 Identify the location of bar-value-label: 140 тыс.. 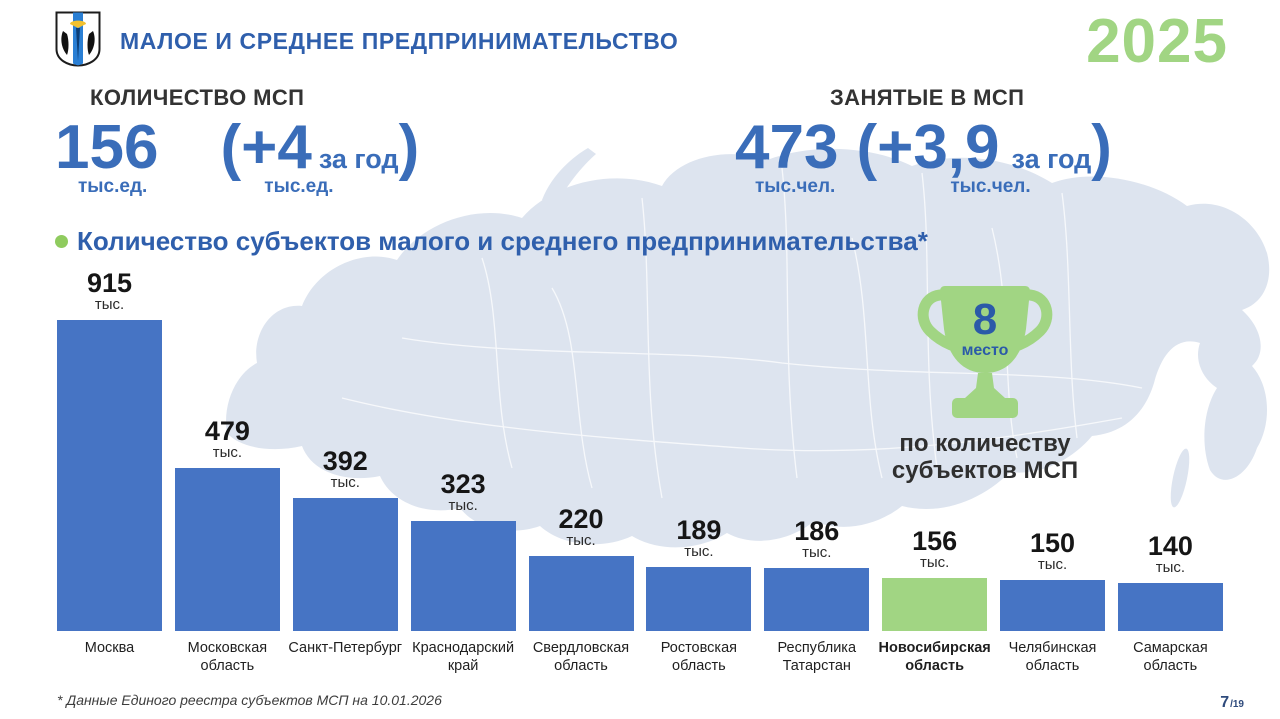
(1170, 554).